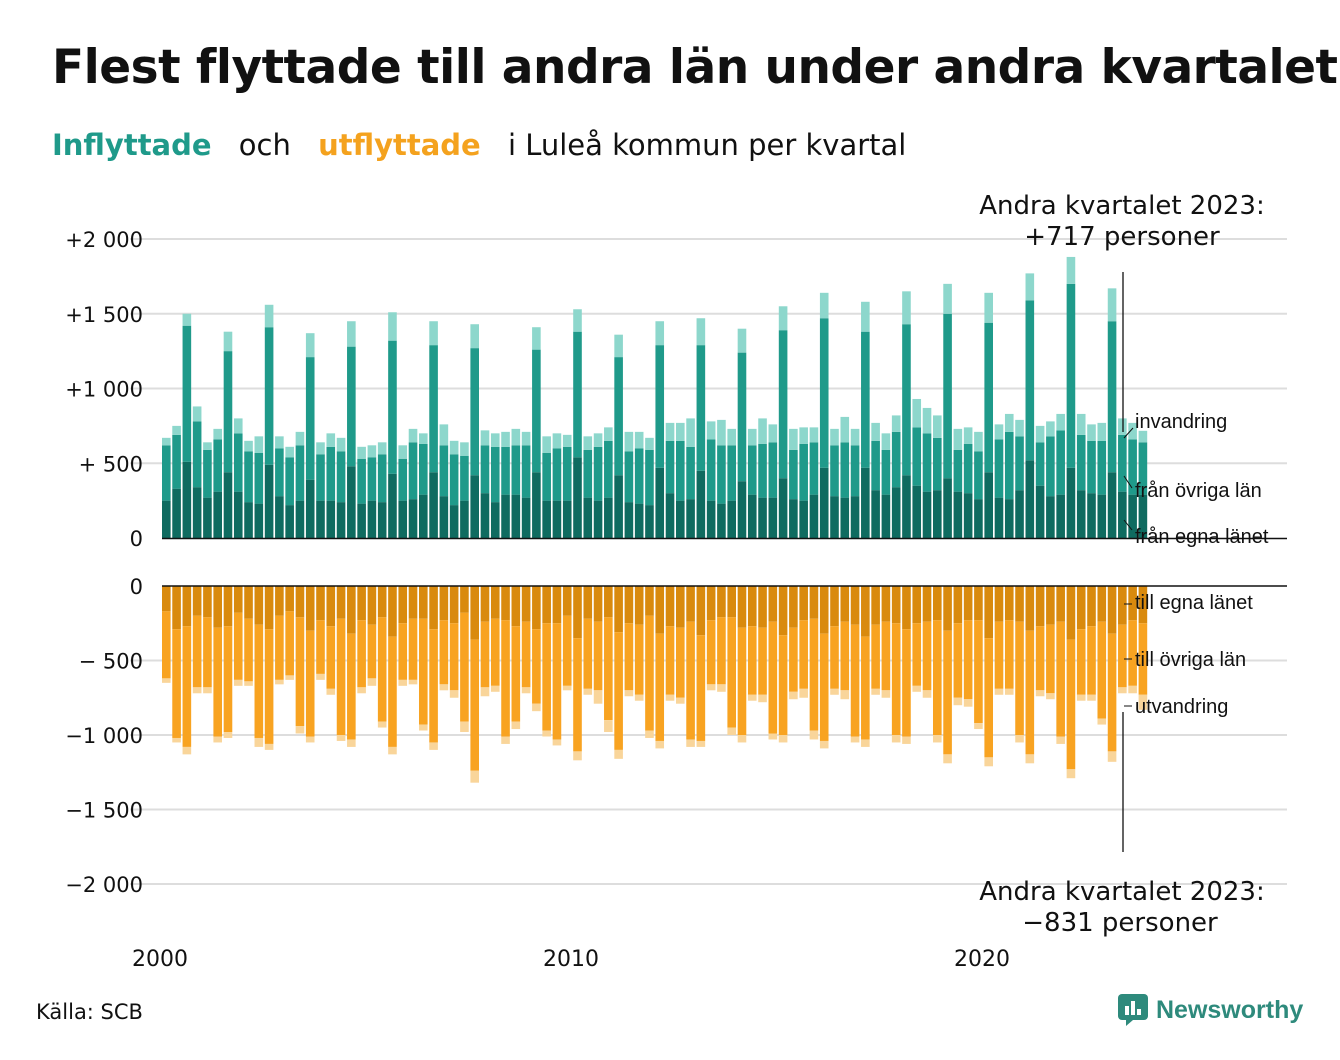 This screenshot has height=1060, width=1340. Describe the element at coordinates (1128, 482) in the screenshot. I see `leader-ovriga` at that location.